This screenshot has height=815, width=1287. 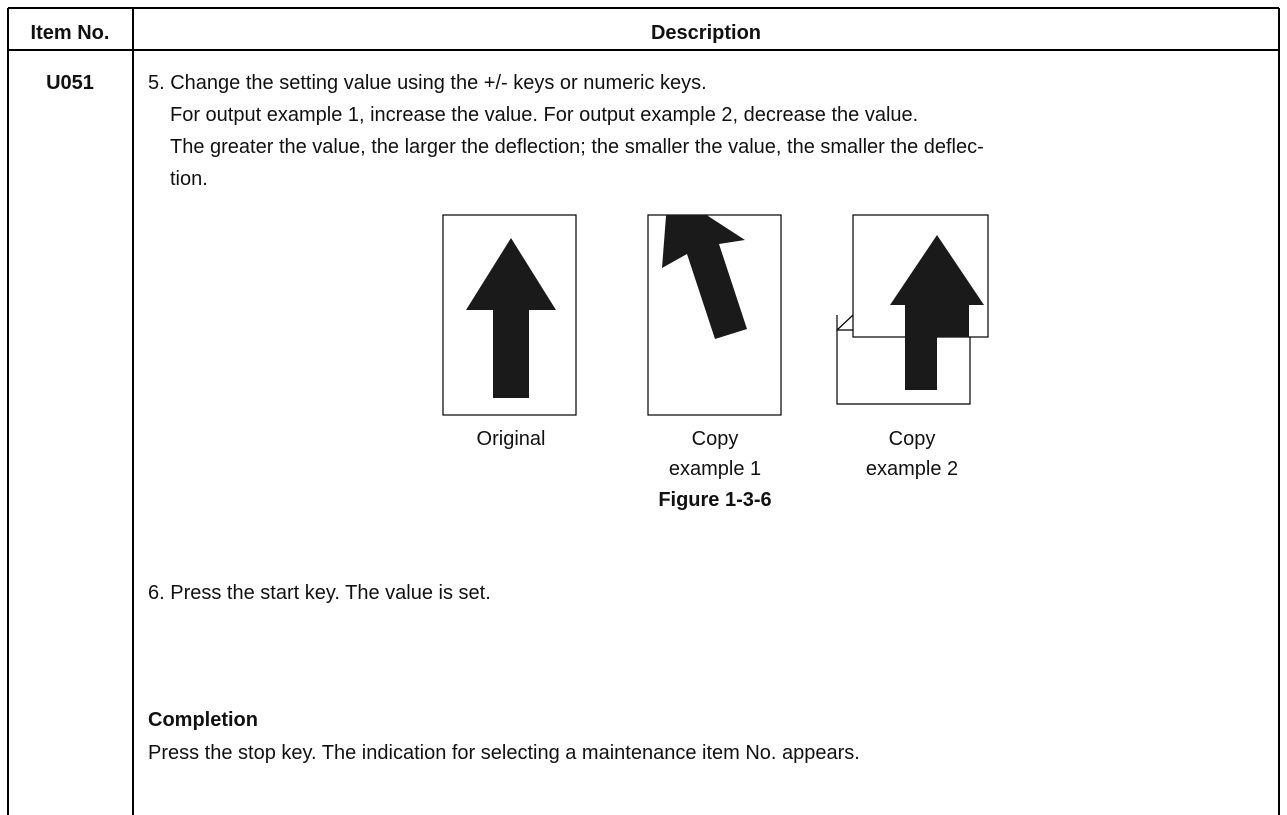 I want to click on completion-heading: Completion, so click(x=203, y=720).